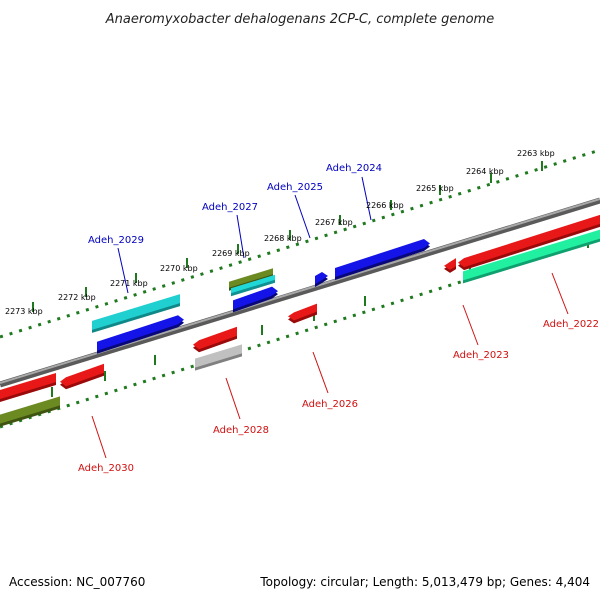  What do you see at coordinates (99, 437) in the screenshot?
I see `leader-adeh_2030` at bounding box center [99, 437].